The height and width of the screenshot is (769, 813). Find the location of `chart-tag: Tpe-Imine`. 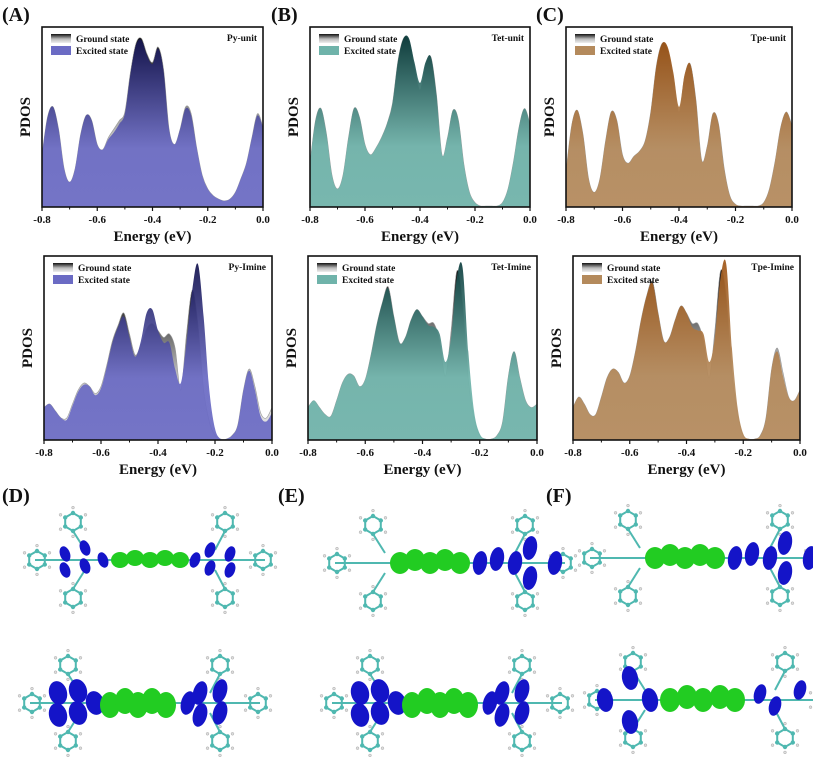

chart-tag: Tpe-Imine is located at coordinates (772, 268).